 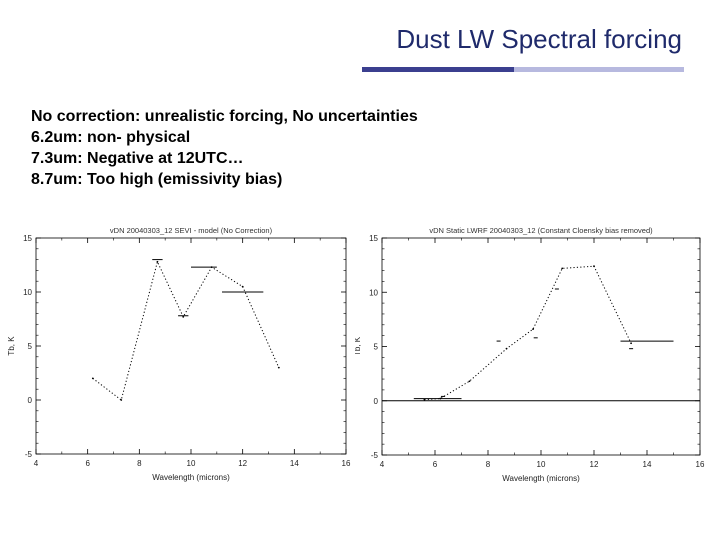 What do you see at coordinates (157, 179) in the screenshot?
I see `bullet-item: 8.7um: Too high (emissivity bias)` at bounding box center [157, 179].